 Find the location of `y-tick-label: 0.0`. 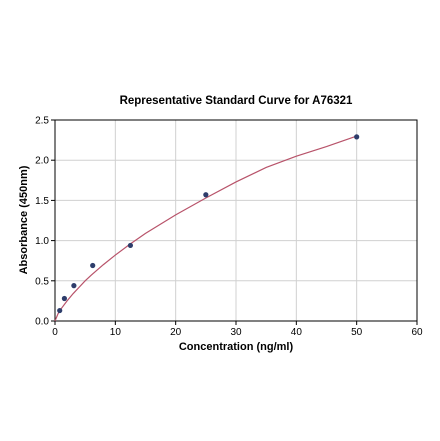

y-tick-label: 0.0 is located at coordinates (42, 322).